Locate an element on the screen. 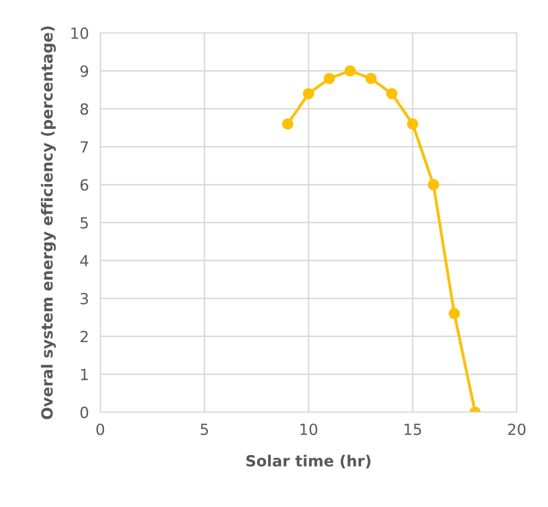 Image resolution: width=548 pixels, height=507 pixels. y-tick-label: 5 is located at coordinates (84, 223).